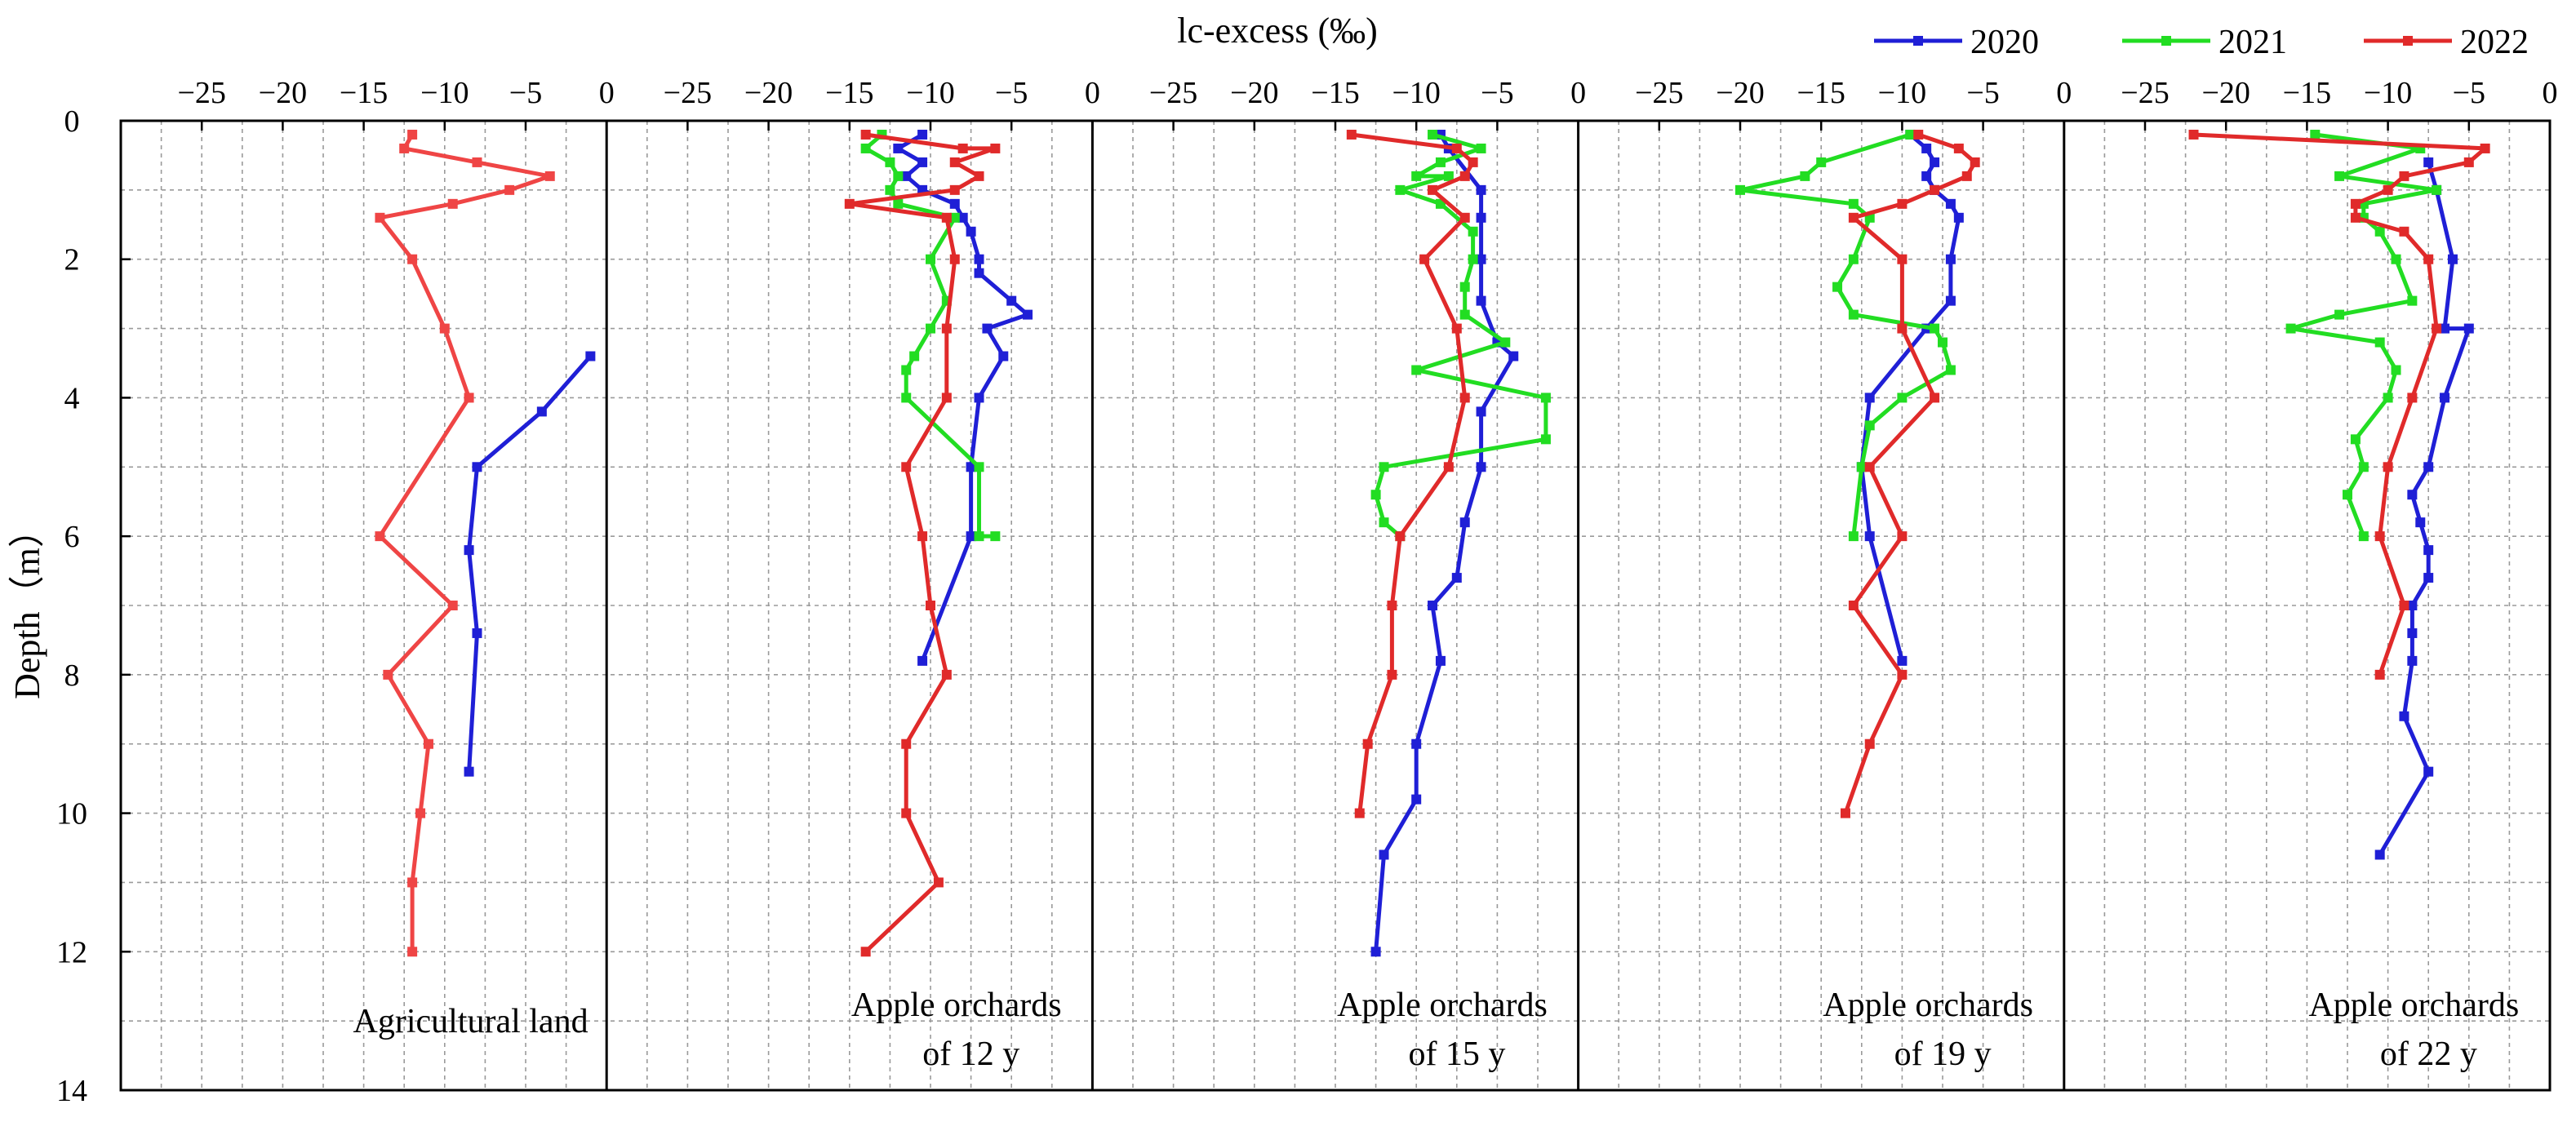  I want to click on panel-label: of 22 y, so click(2428, 1054).